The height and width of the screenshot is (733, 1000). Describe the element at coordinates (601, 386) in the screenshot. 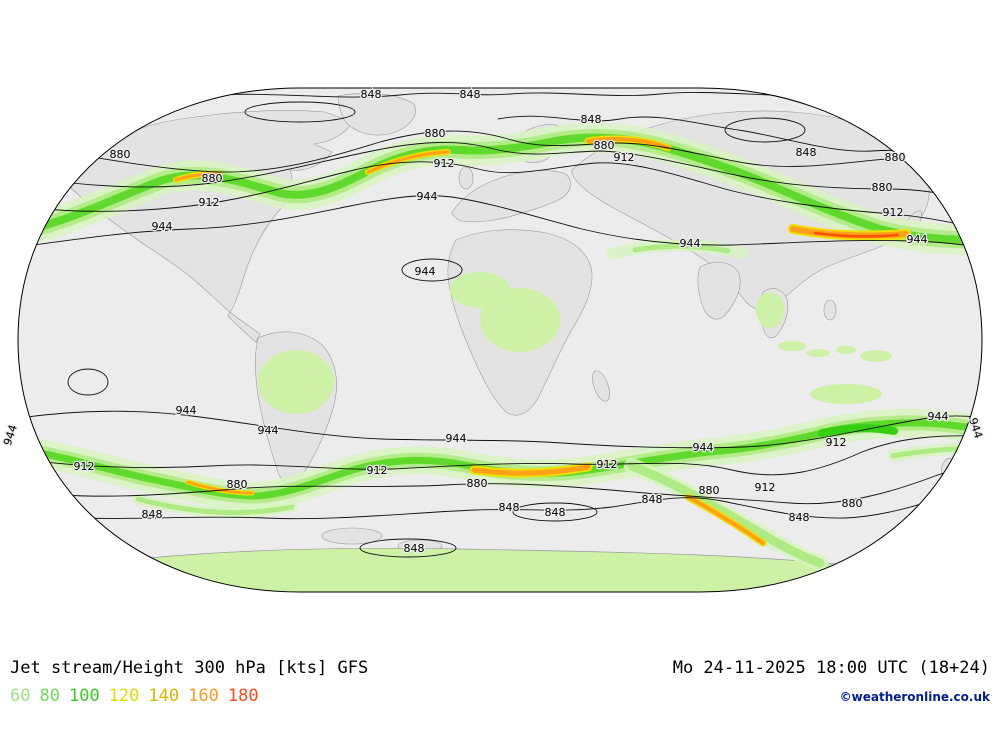

I see `madagascar` at that location.